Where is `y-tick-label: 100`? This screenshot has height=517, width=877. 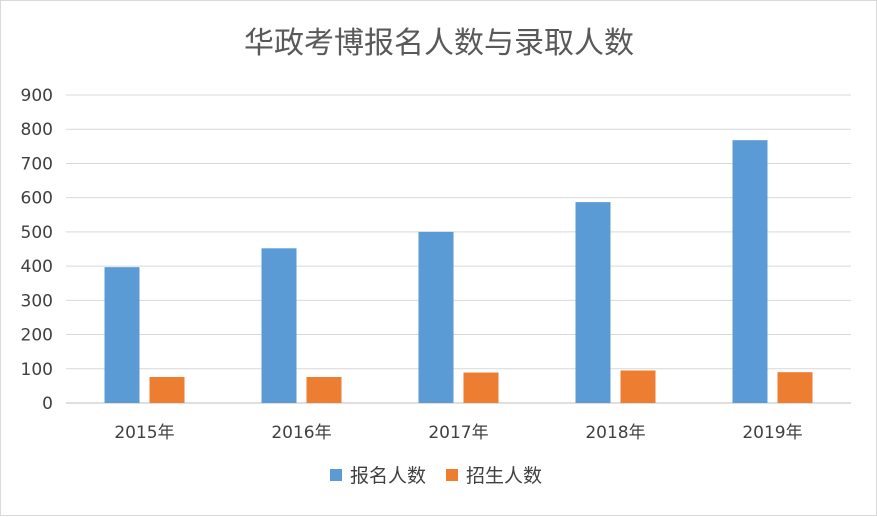 y-tick-label: 100 is located at coordinates (37, 370).